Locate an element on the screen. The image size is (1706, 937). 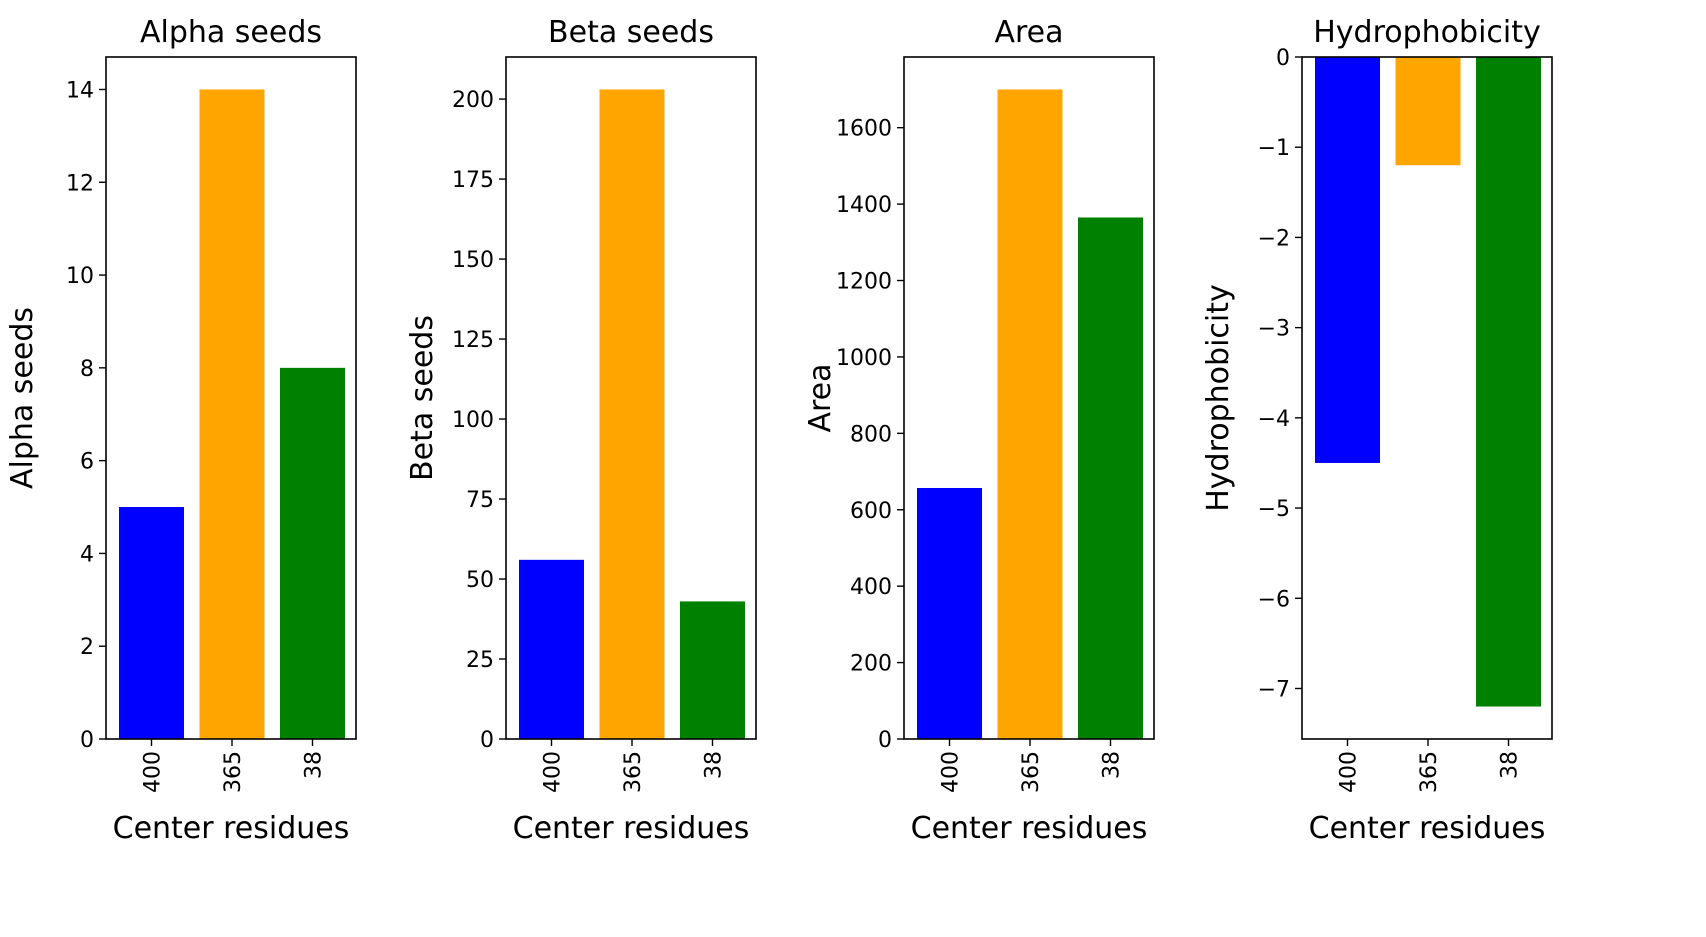
y-tick-label: 400 is located at coordinates (871, 587).